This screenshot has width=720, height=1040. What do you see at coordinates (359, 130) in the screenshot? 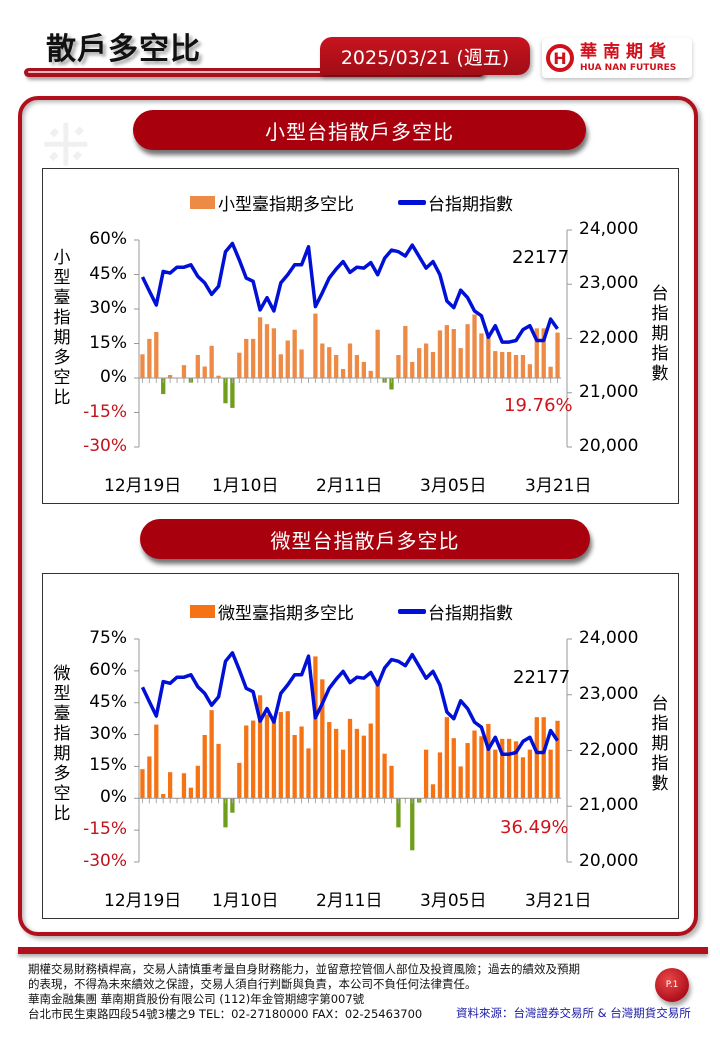
I see `section-title-mini: 小型台指散戶多空比` at bounding box center [359, 130].